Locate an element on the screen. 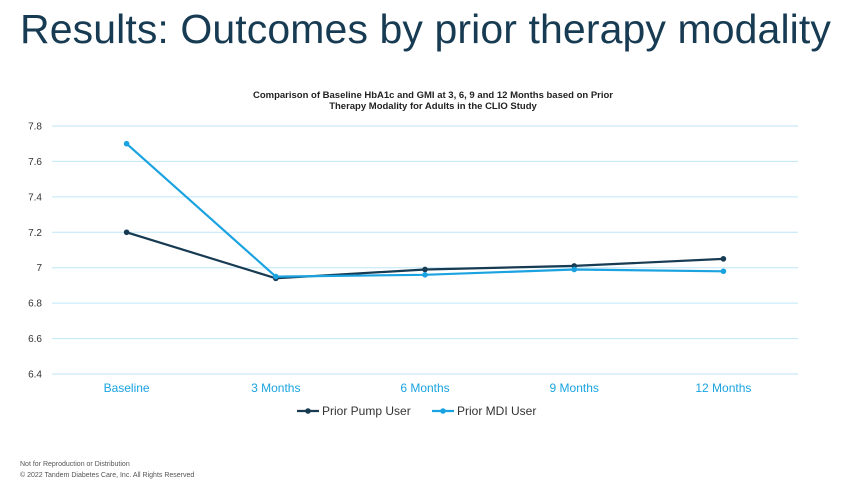 The image size is (864, 494). y-tick-label: 6.8 is located at coordinates (35, 304).